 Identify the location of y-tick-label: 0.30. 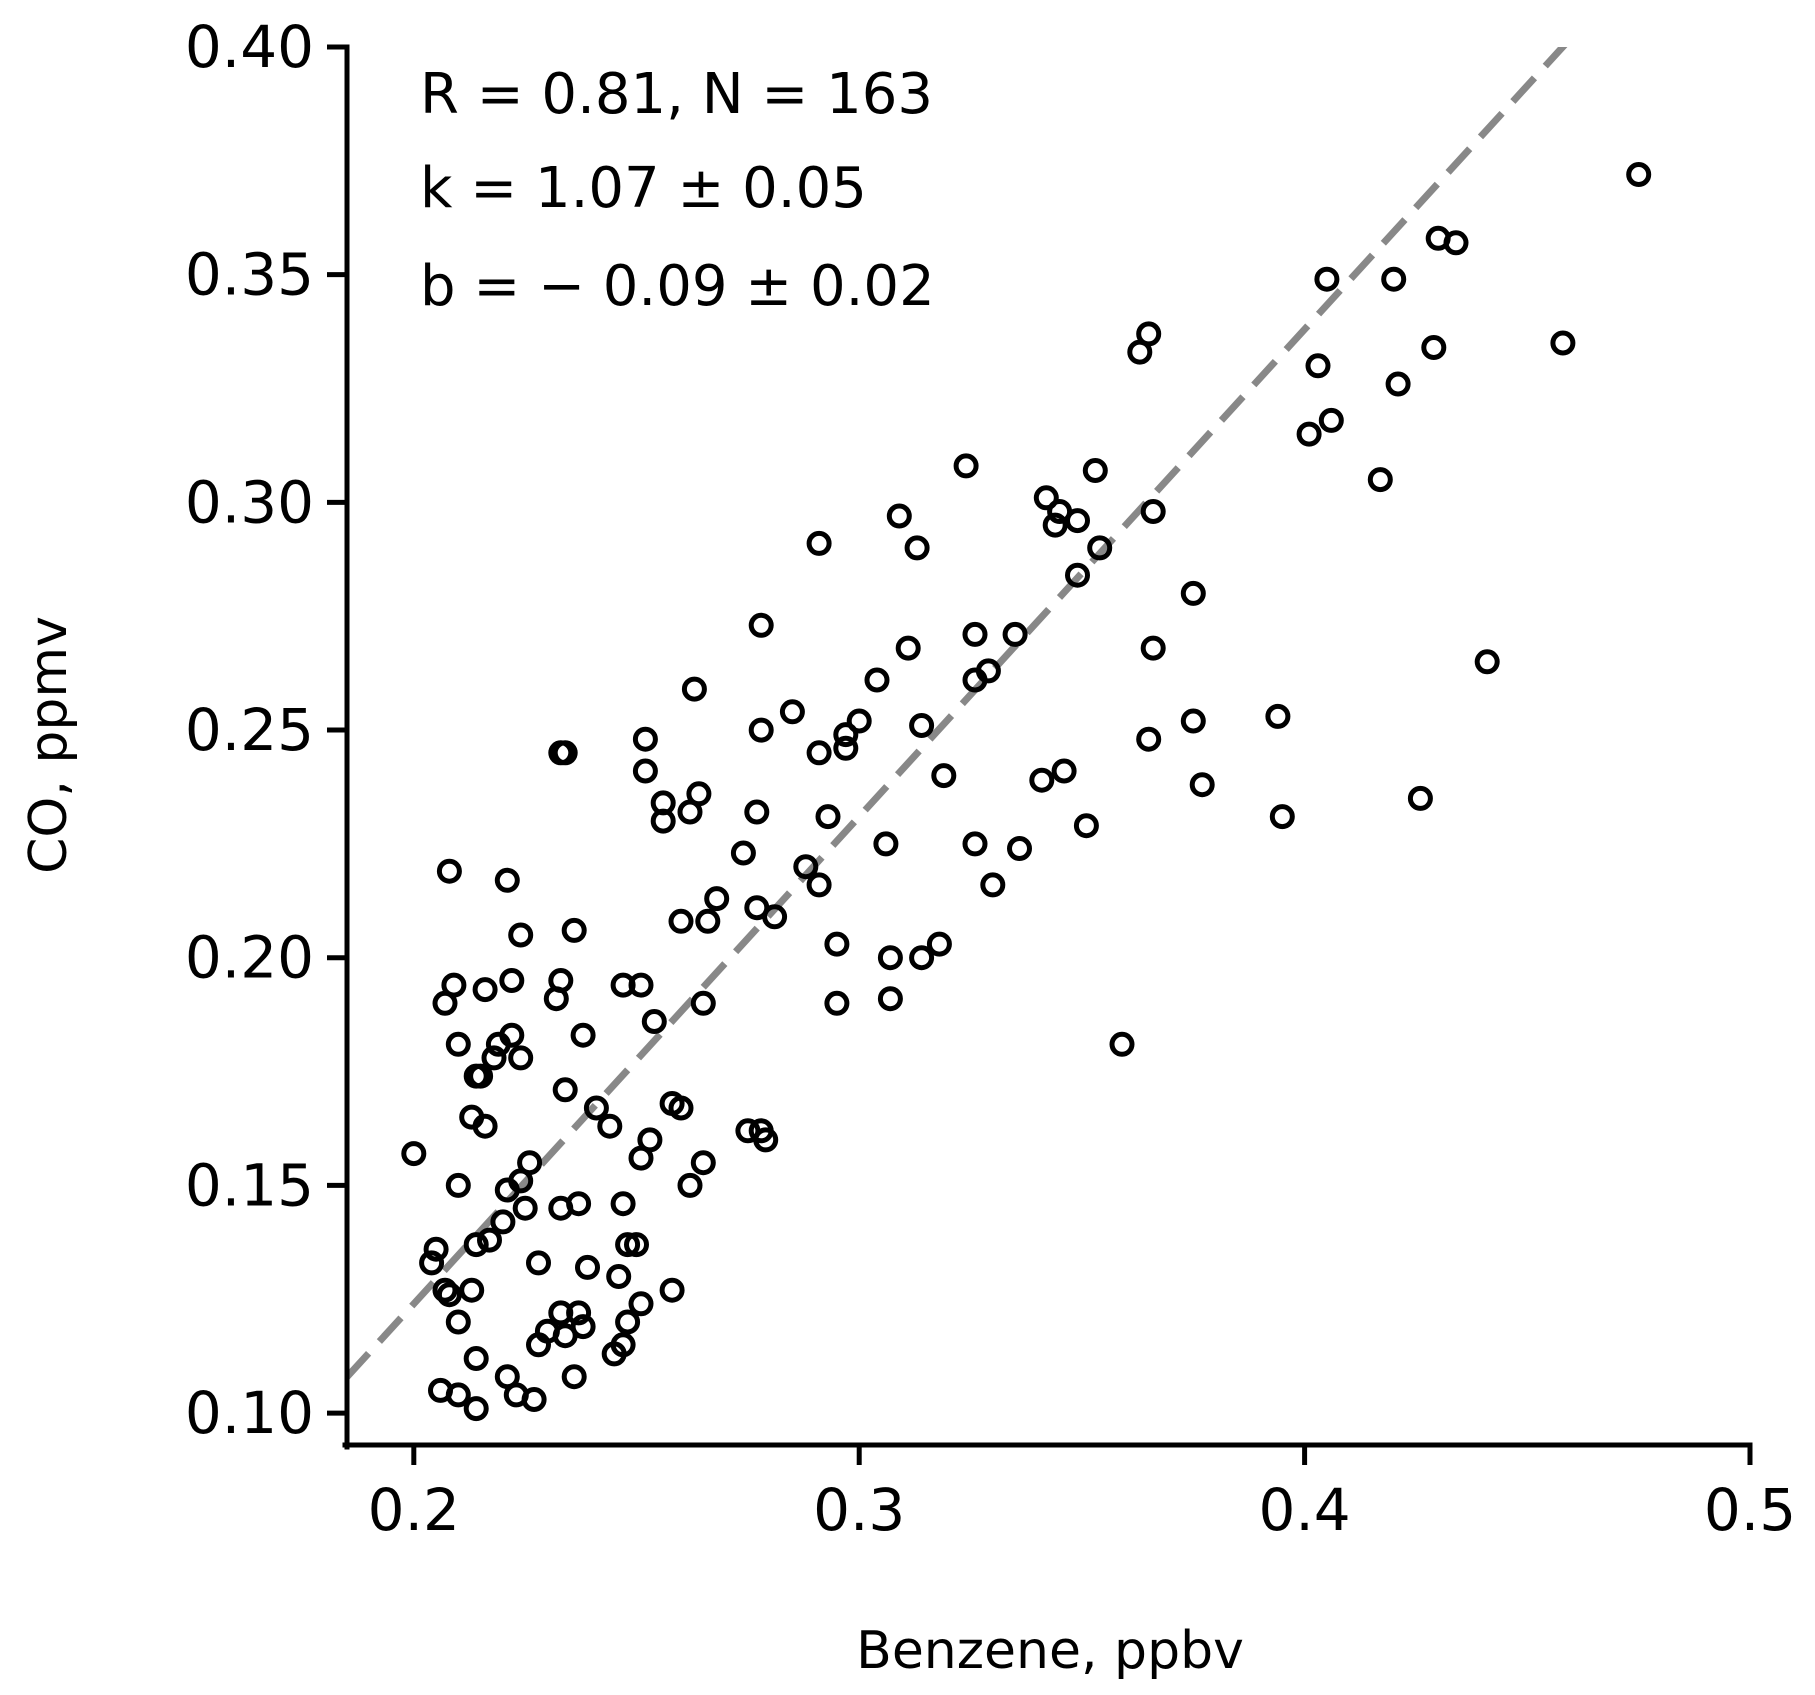
(249, 502).